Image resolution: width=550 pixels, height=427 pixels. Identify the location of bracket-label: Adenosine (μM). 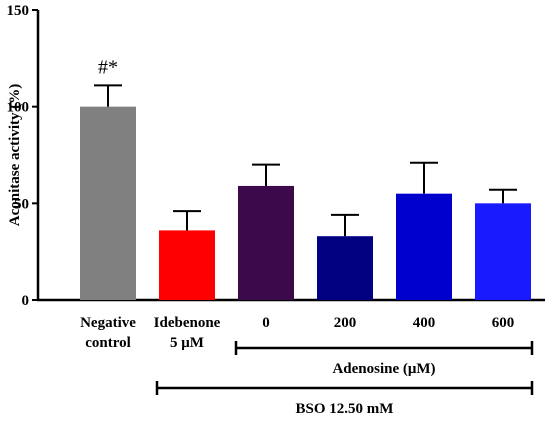
(383, 369).